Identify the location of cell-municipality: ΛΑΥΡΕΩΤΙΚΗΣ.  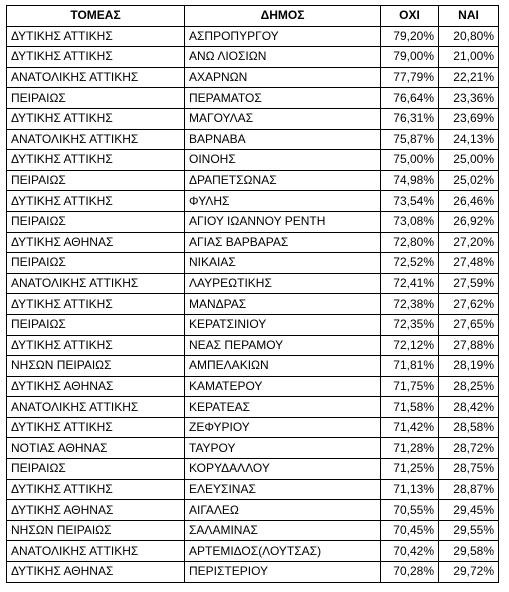
(282, 283).